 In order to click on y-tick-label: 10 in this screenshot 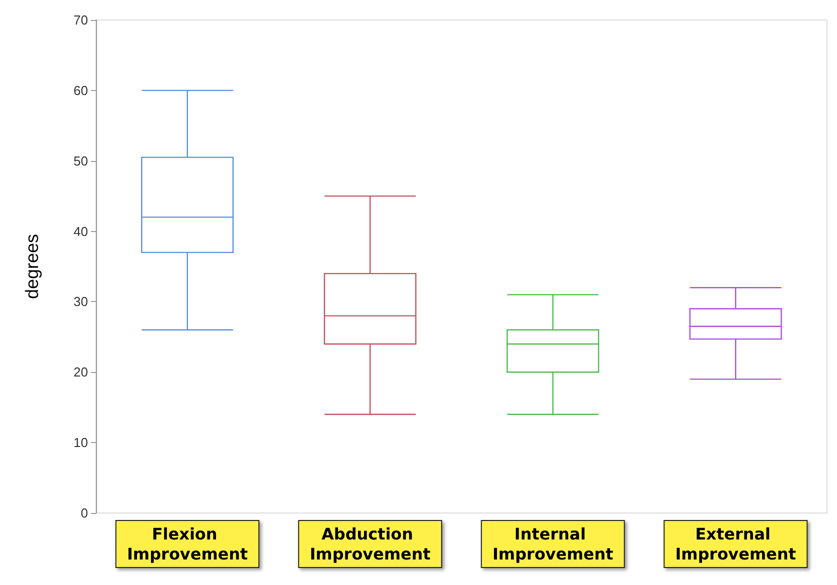, I will do `click(81, 442)`.